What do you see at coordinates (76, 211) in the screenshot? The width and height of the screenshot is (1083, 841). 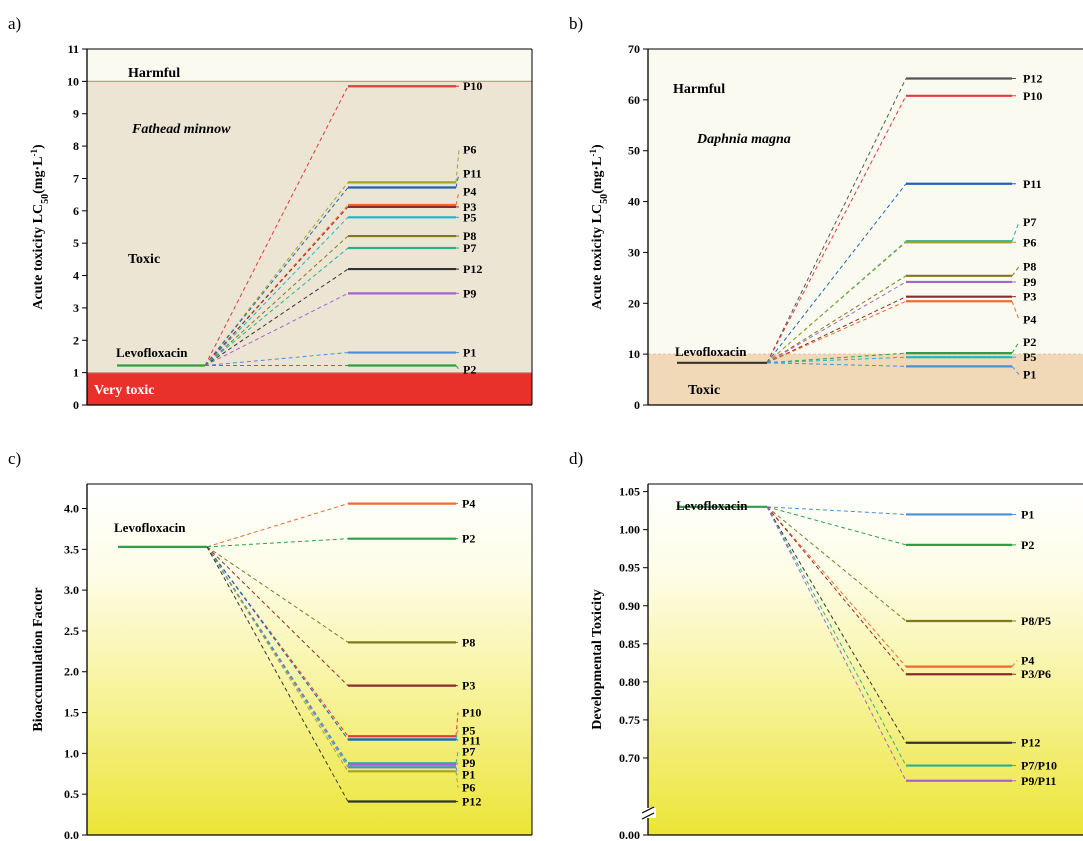 I see `y-tick-label: 6` at bounding box center [76, 211].